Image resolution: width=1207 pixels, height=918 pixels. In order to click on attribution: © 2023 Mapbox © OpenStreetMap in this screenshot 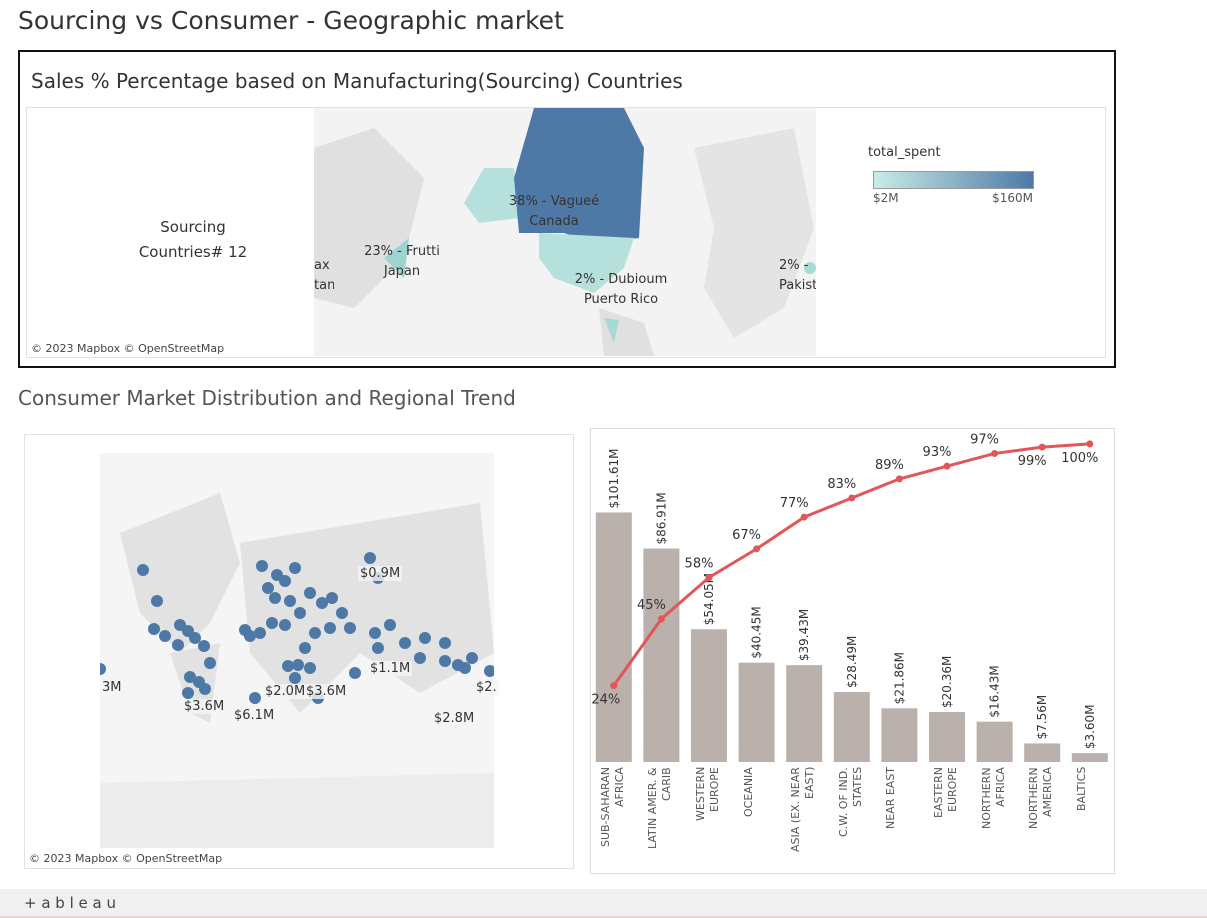, I will do `click(126, 858)`.